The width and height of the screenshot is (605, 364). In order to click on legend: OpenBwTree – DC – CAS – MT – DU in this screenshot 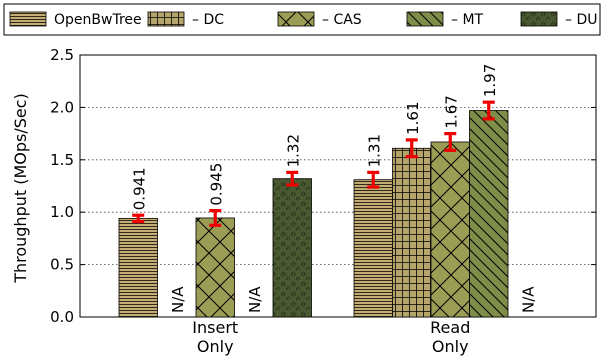, I will do `click(302, 19)`.